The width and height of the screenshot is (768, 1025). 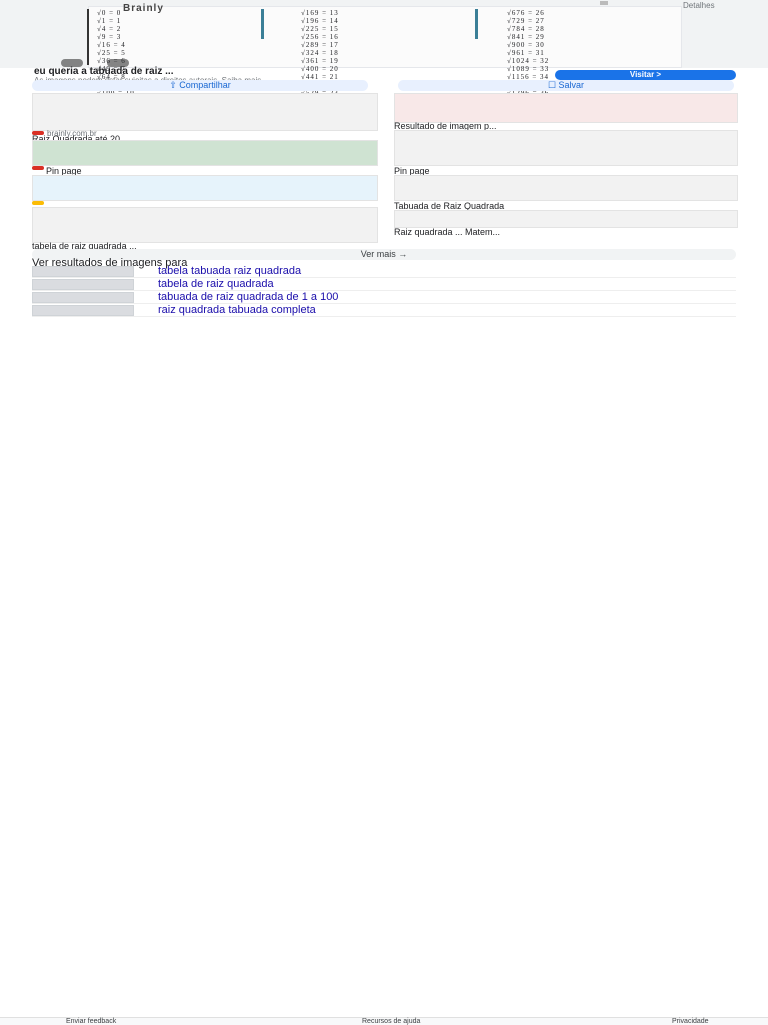 I want to click on title-3: Pin page, so click(x=64, y=171).